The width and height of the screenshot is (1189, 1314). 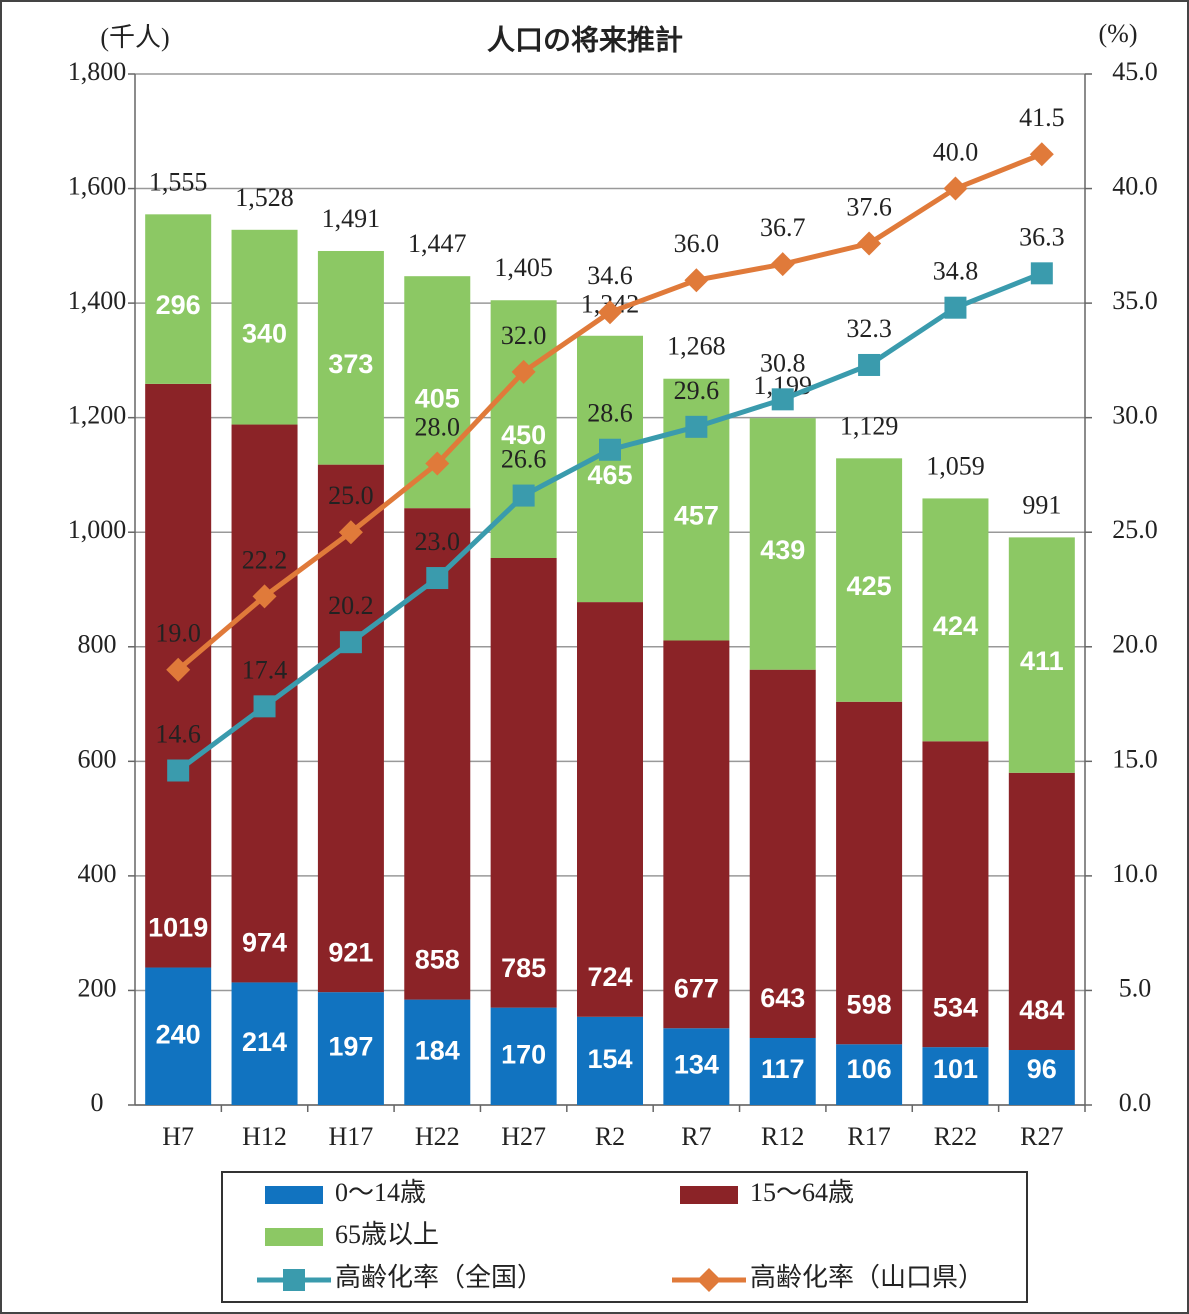 I want to click on line-label: 14.6, so click(x=178, y=733).